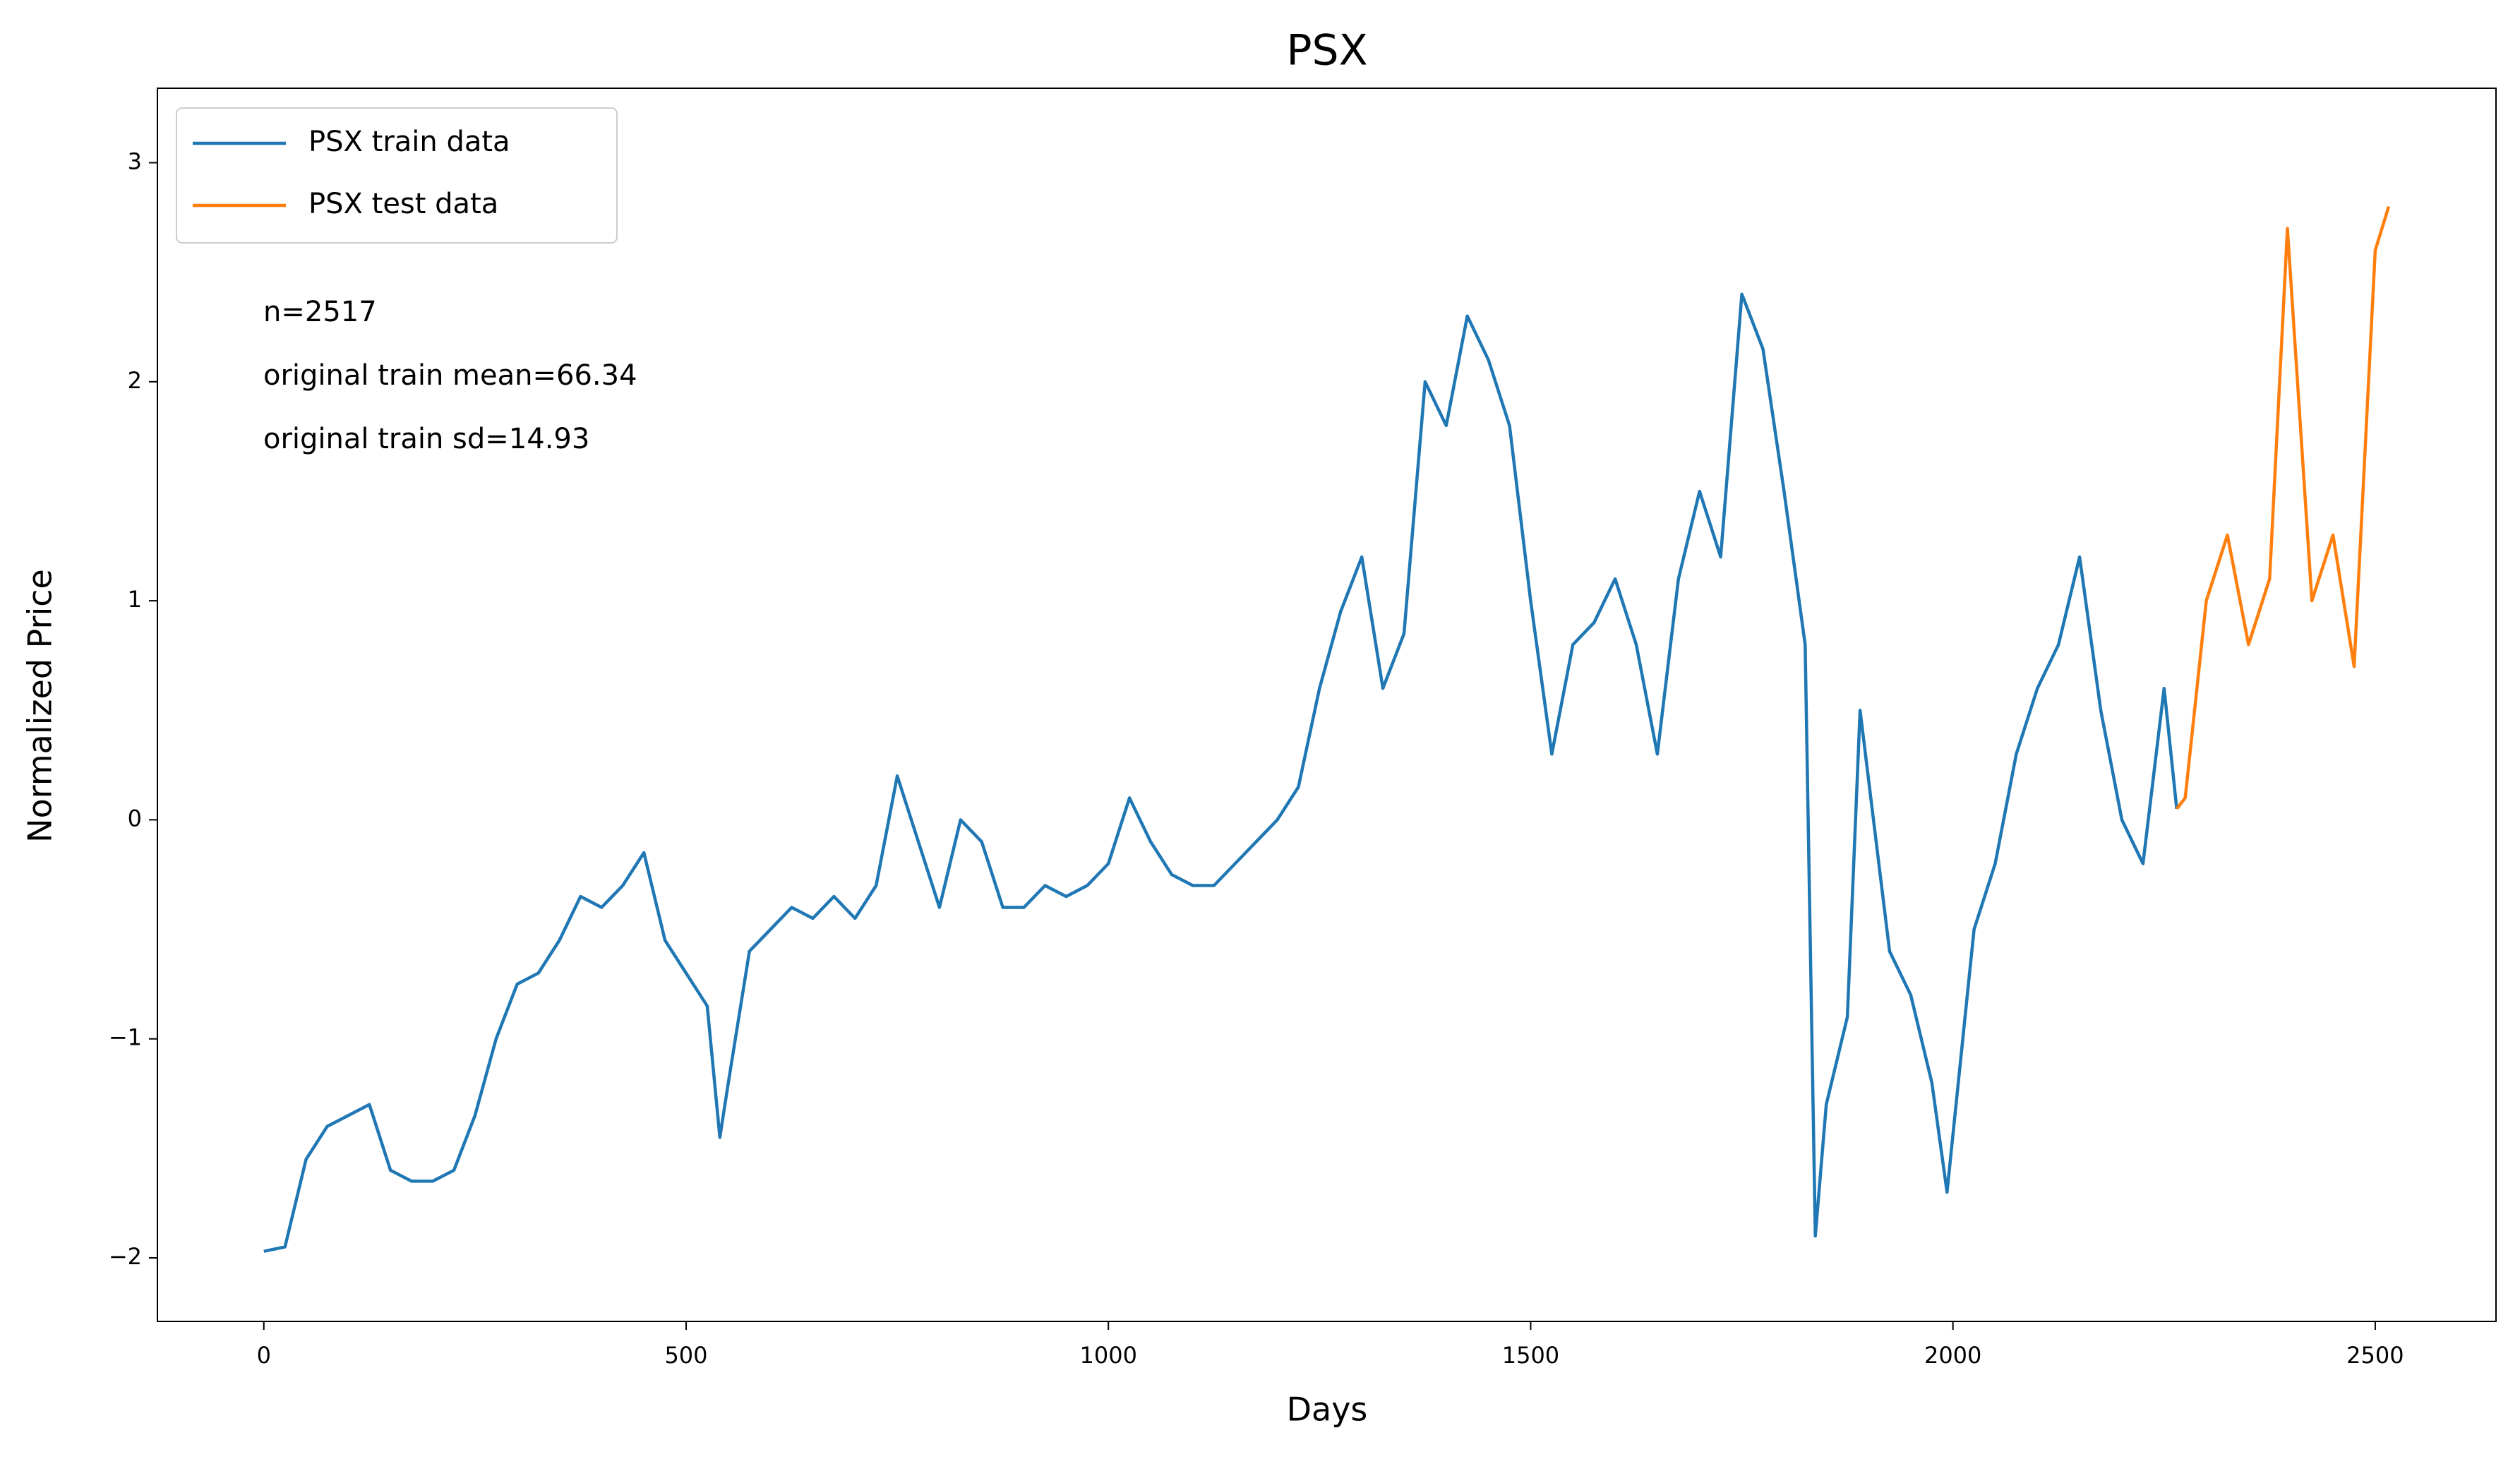  What do you see at coordinates (320, 312) in the screenshot?
I see `annotation: n=2517` at bounding box center [320, 312].